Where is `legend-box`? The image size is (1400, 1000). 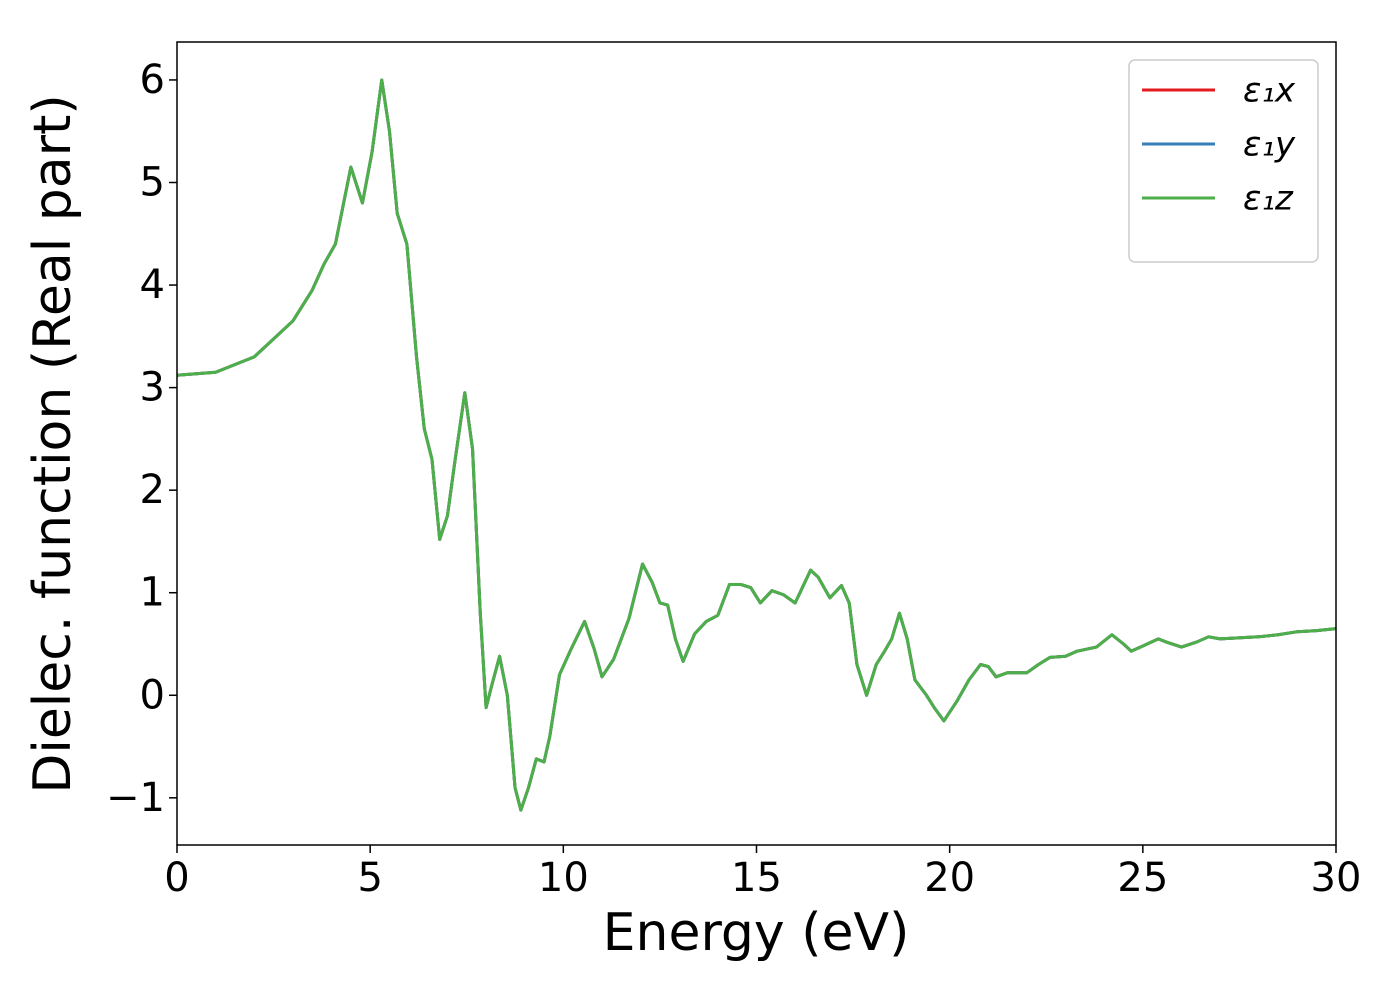
legend-box is located at coordinates (1223, 161).